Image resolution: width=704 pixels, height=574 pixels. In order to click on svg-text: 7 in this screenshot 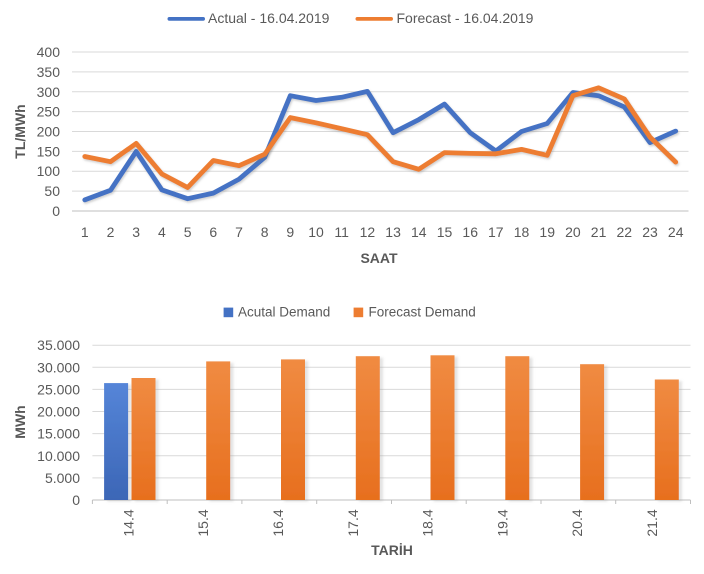, I will do `click(239, 232)`.